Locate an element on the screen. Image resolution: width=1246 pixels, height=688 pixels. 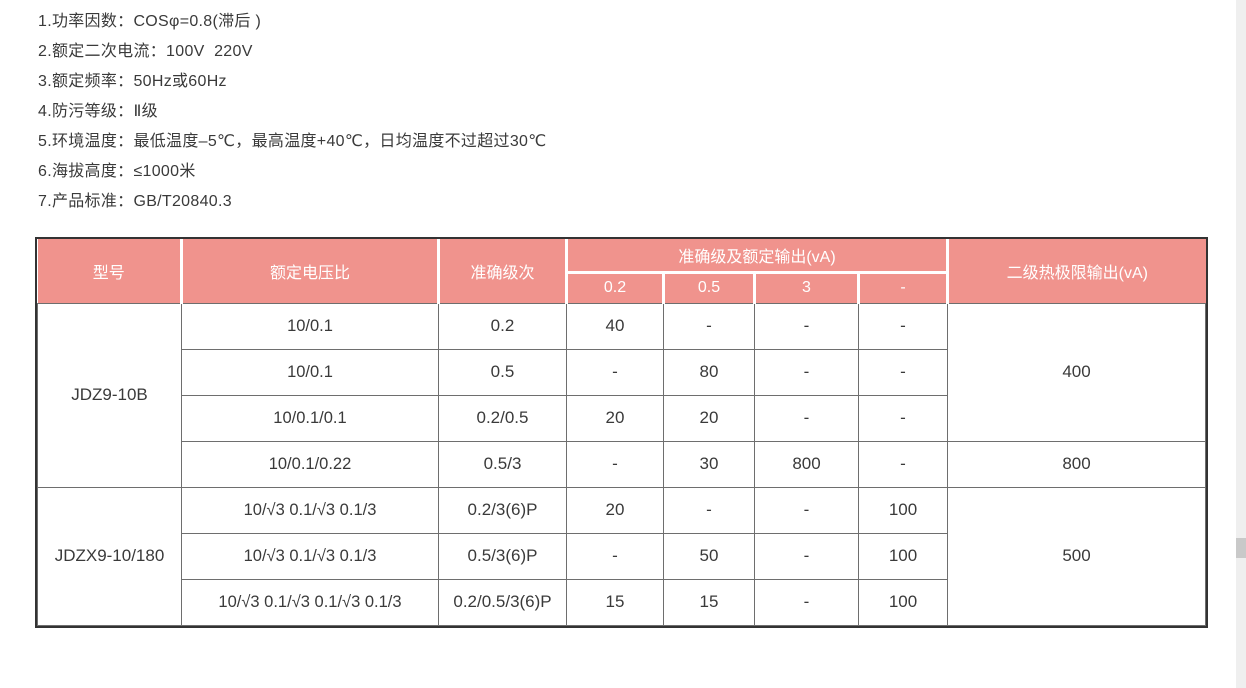
col-header-output-0_2: 0.2 is located at coordinates (615, 287).